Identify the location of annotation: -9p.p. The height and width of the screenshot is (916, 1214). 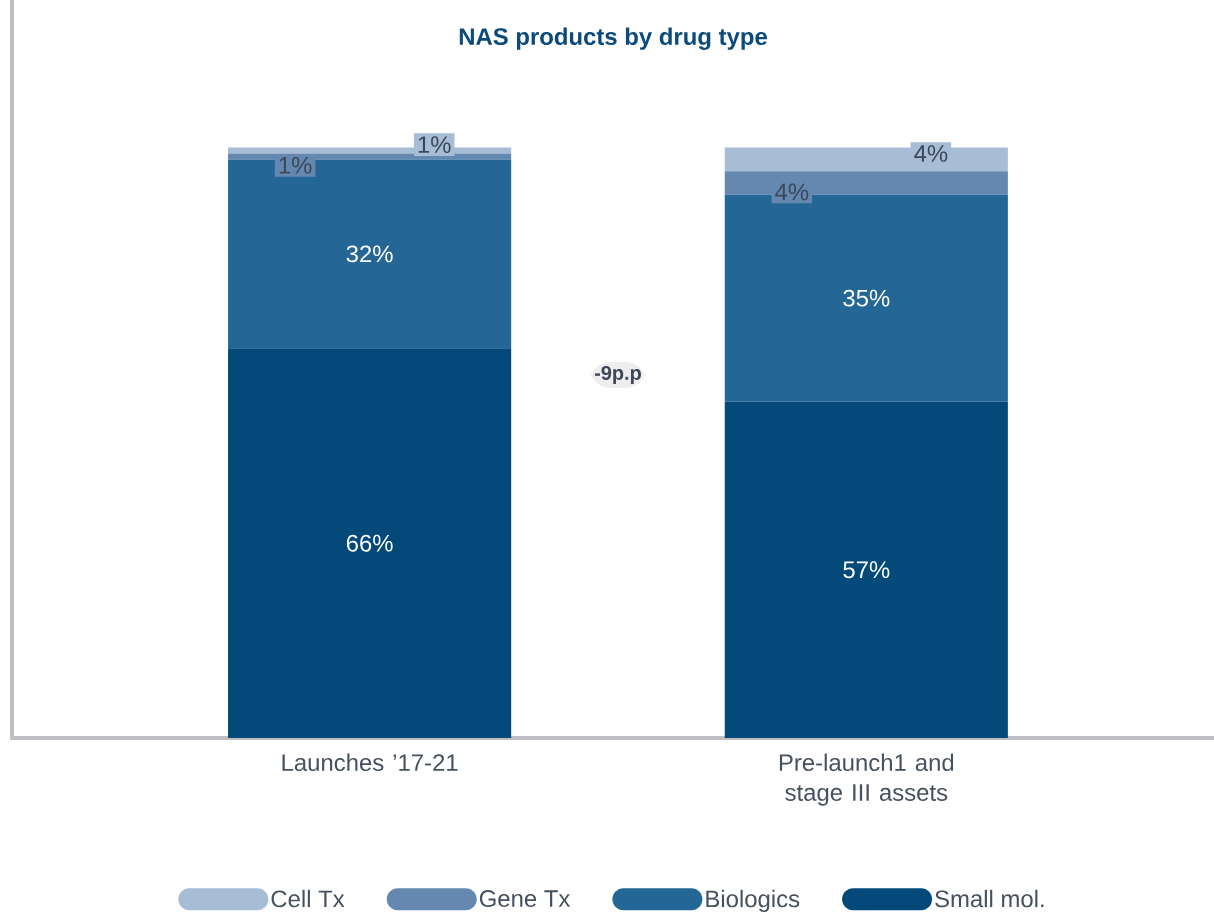
(617, 374).